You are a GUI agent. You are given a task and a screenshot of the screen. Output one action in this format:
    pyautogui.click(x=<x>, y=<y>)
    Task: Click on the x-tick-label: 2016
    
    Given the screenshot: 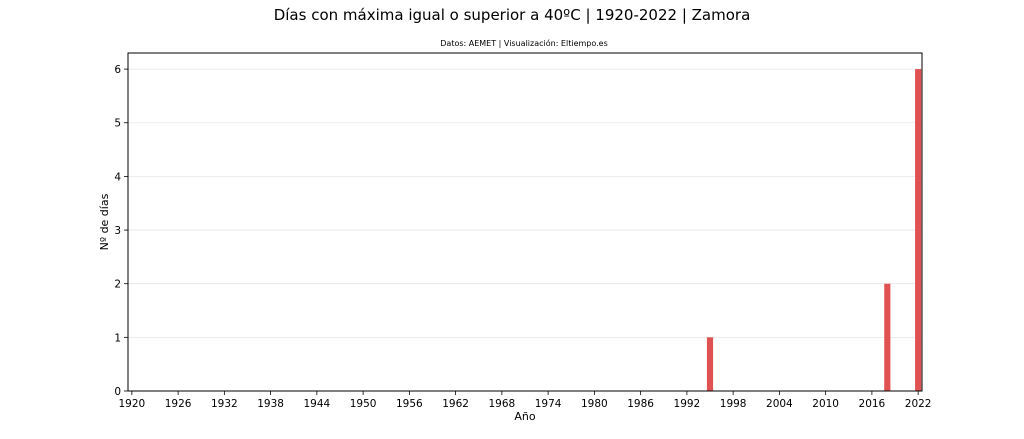 What is the action you would take?
    pyautogui.click(x=872, y=404)
    